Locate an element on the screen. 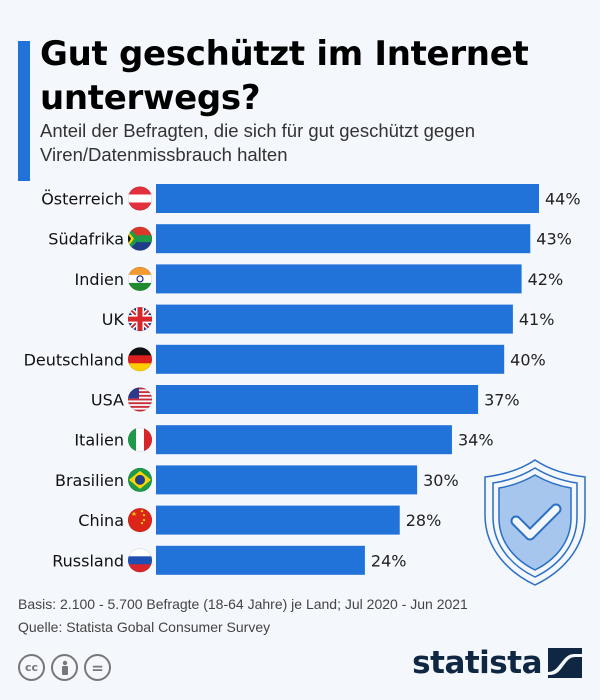 This screenshot has width=600, height=700. value-label: 40% is located at coordinates (528, 359).